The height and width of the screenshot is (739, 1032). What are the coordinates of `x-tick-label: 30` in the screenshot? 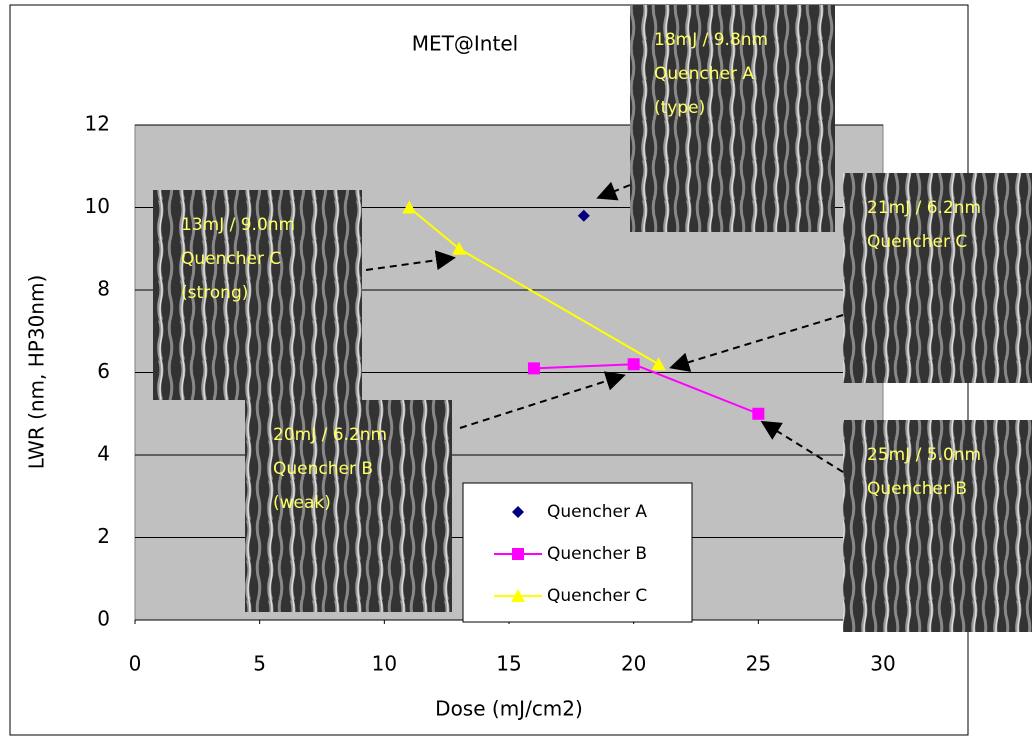 It's located at (882, 664).